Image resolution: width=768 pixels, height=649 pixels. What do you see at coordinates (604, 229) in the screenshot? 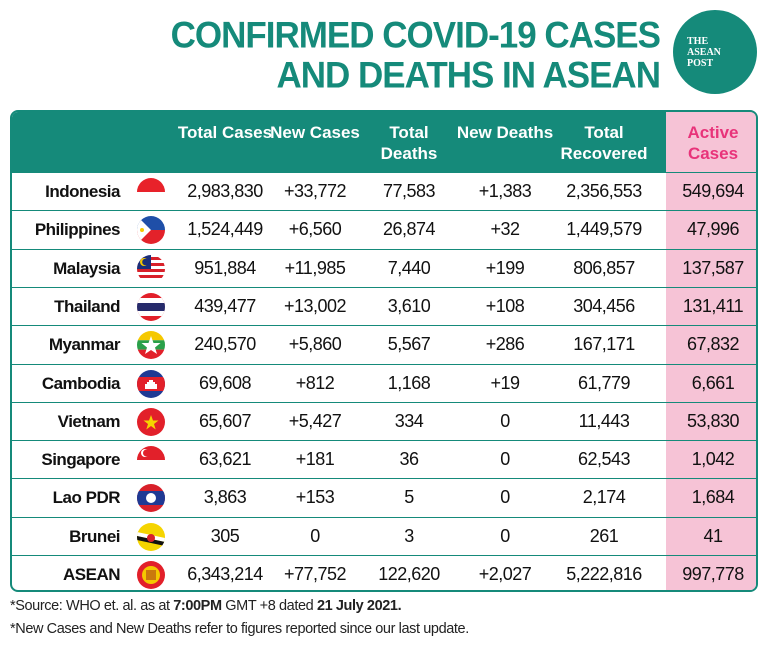
I see `cell-total-recovered: 1,449,579` at bounding box center [604, 229].